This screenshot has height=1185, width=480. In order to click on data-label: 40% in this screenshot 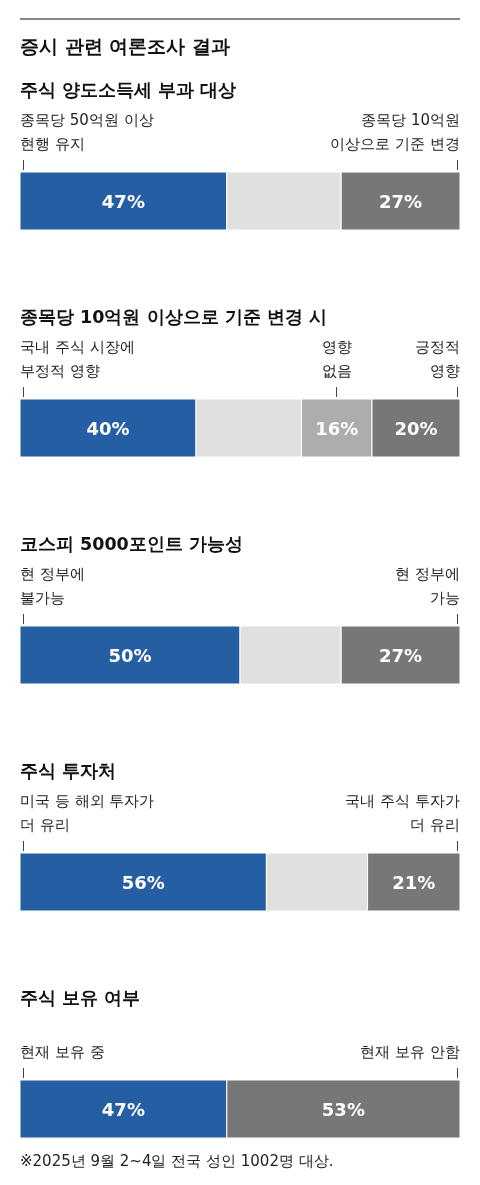, I will do `click(108, 428)`.